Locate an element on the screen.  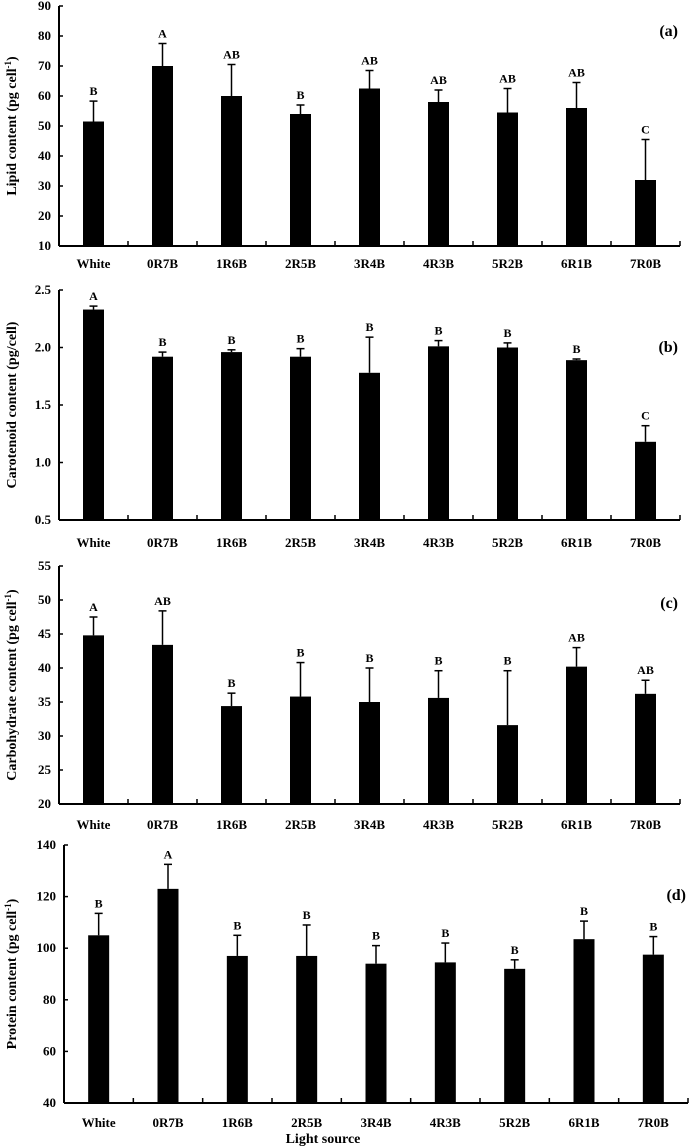
y-axis-title: Carbohydrate content (pg cell-1) is located at coordinates (11, 685).